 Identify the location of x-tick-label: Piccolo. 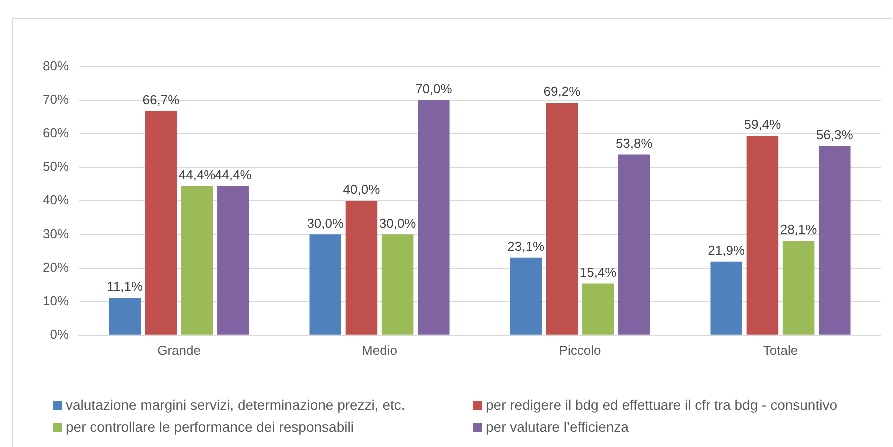
(580, 350).